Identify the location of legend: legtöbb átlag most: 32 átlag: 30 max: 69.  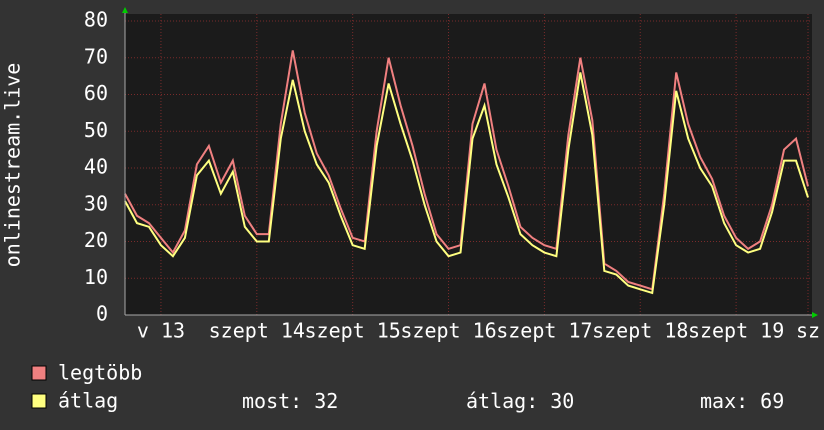
(407, 387).